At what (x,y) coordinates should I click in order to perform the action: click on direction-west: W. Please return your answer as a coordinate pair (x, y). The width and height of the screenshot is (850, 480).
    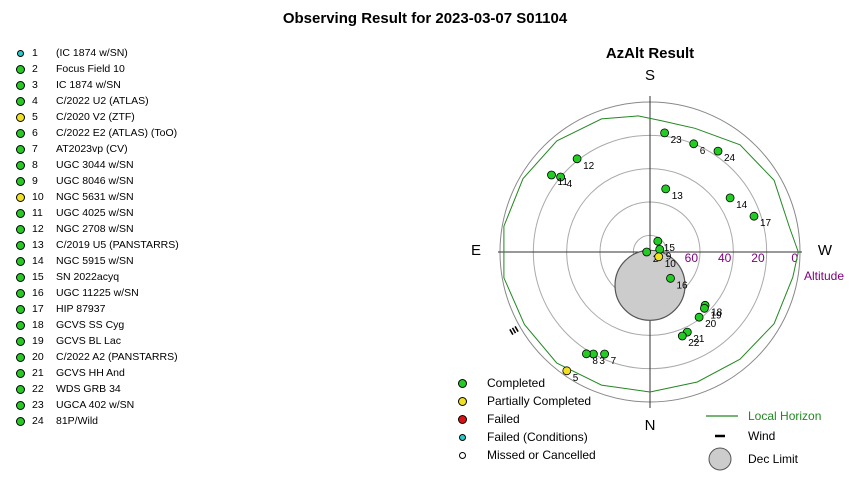
    Looking at the image, I should click on (825, 250).